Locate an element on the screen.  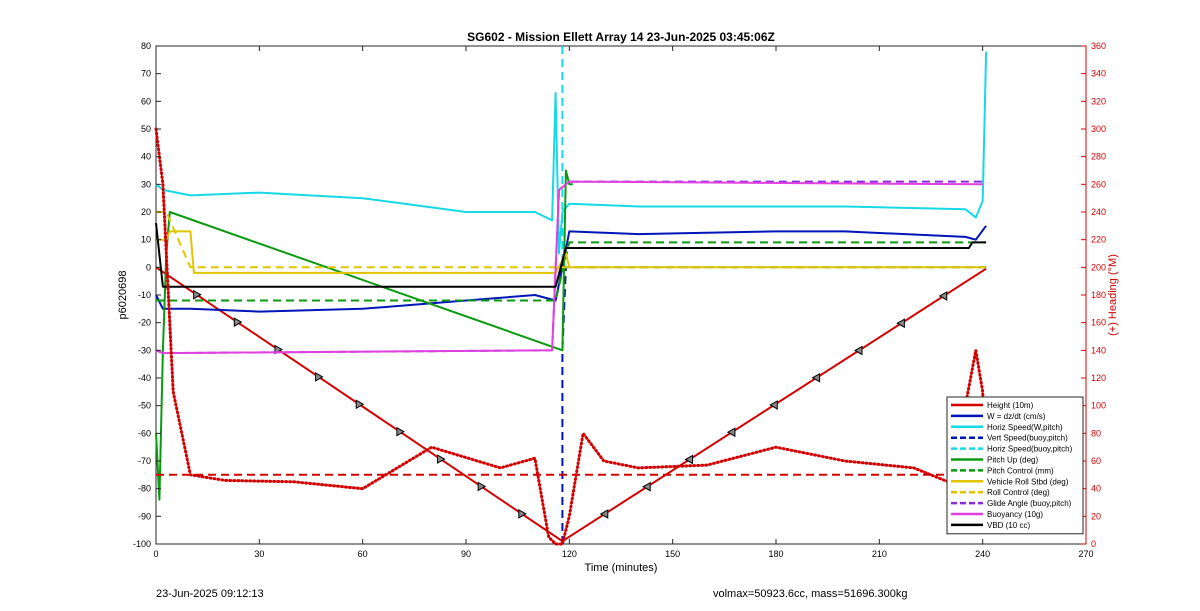
right-tick-label: 80 is located at coordinates (1096, 433).